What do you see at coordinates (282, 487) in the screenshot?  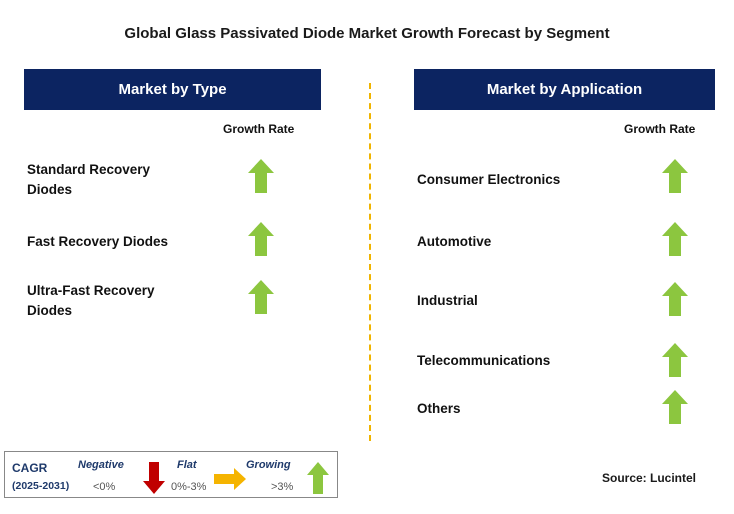 I see `legend-growing-value: >3%` at bounding box center [282, 487].